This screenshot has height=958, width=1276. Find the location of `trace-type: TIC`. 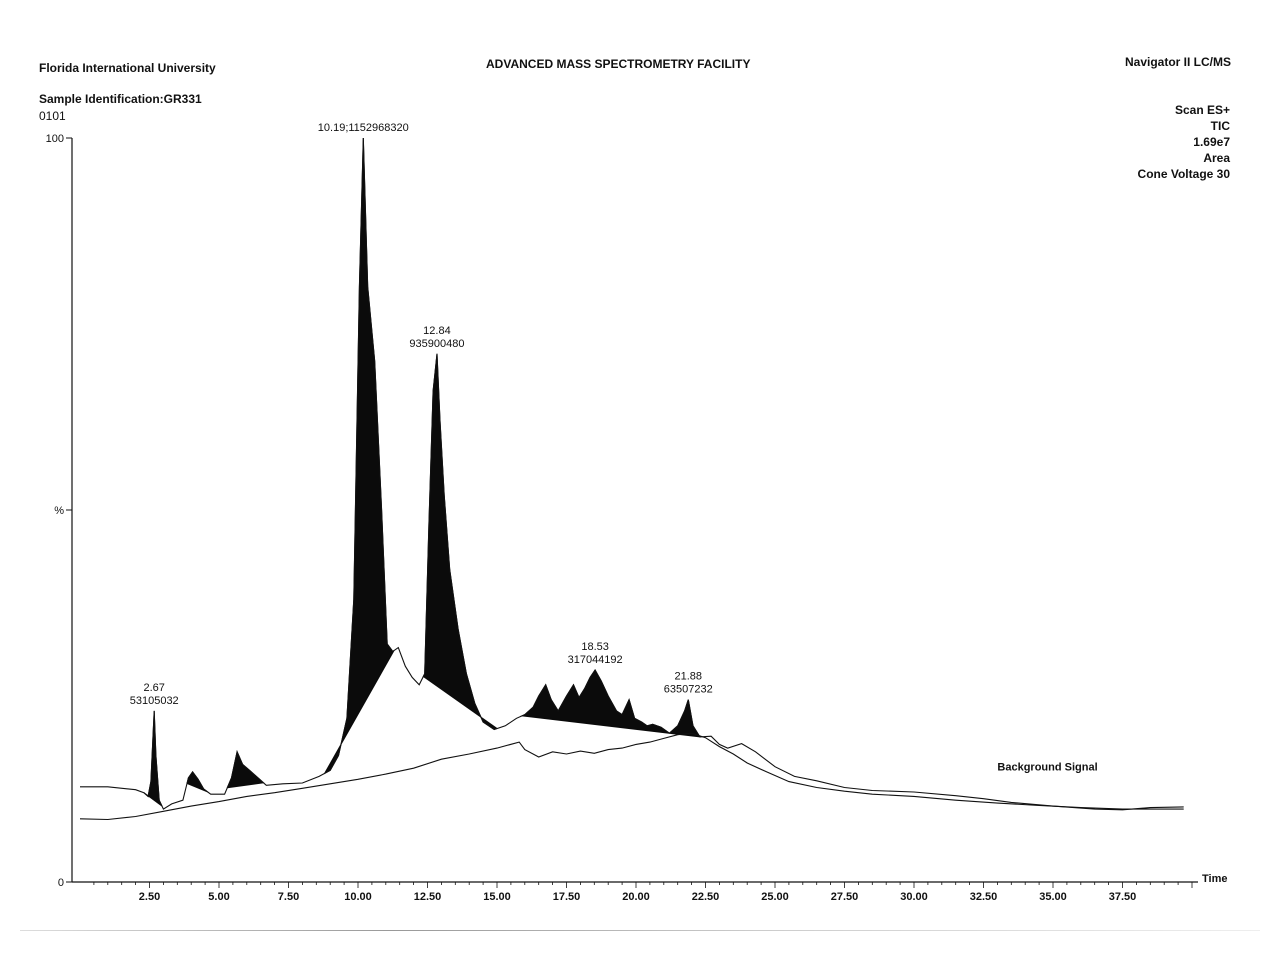

trace-type: TIC is located at coordinates (1220, 126).